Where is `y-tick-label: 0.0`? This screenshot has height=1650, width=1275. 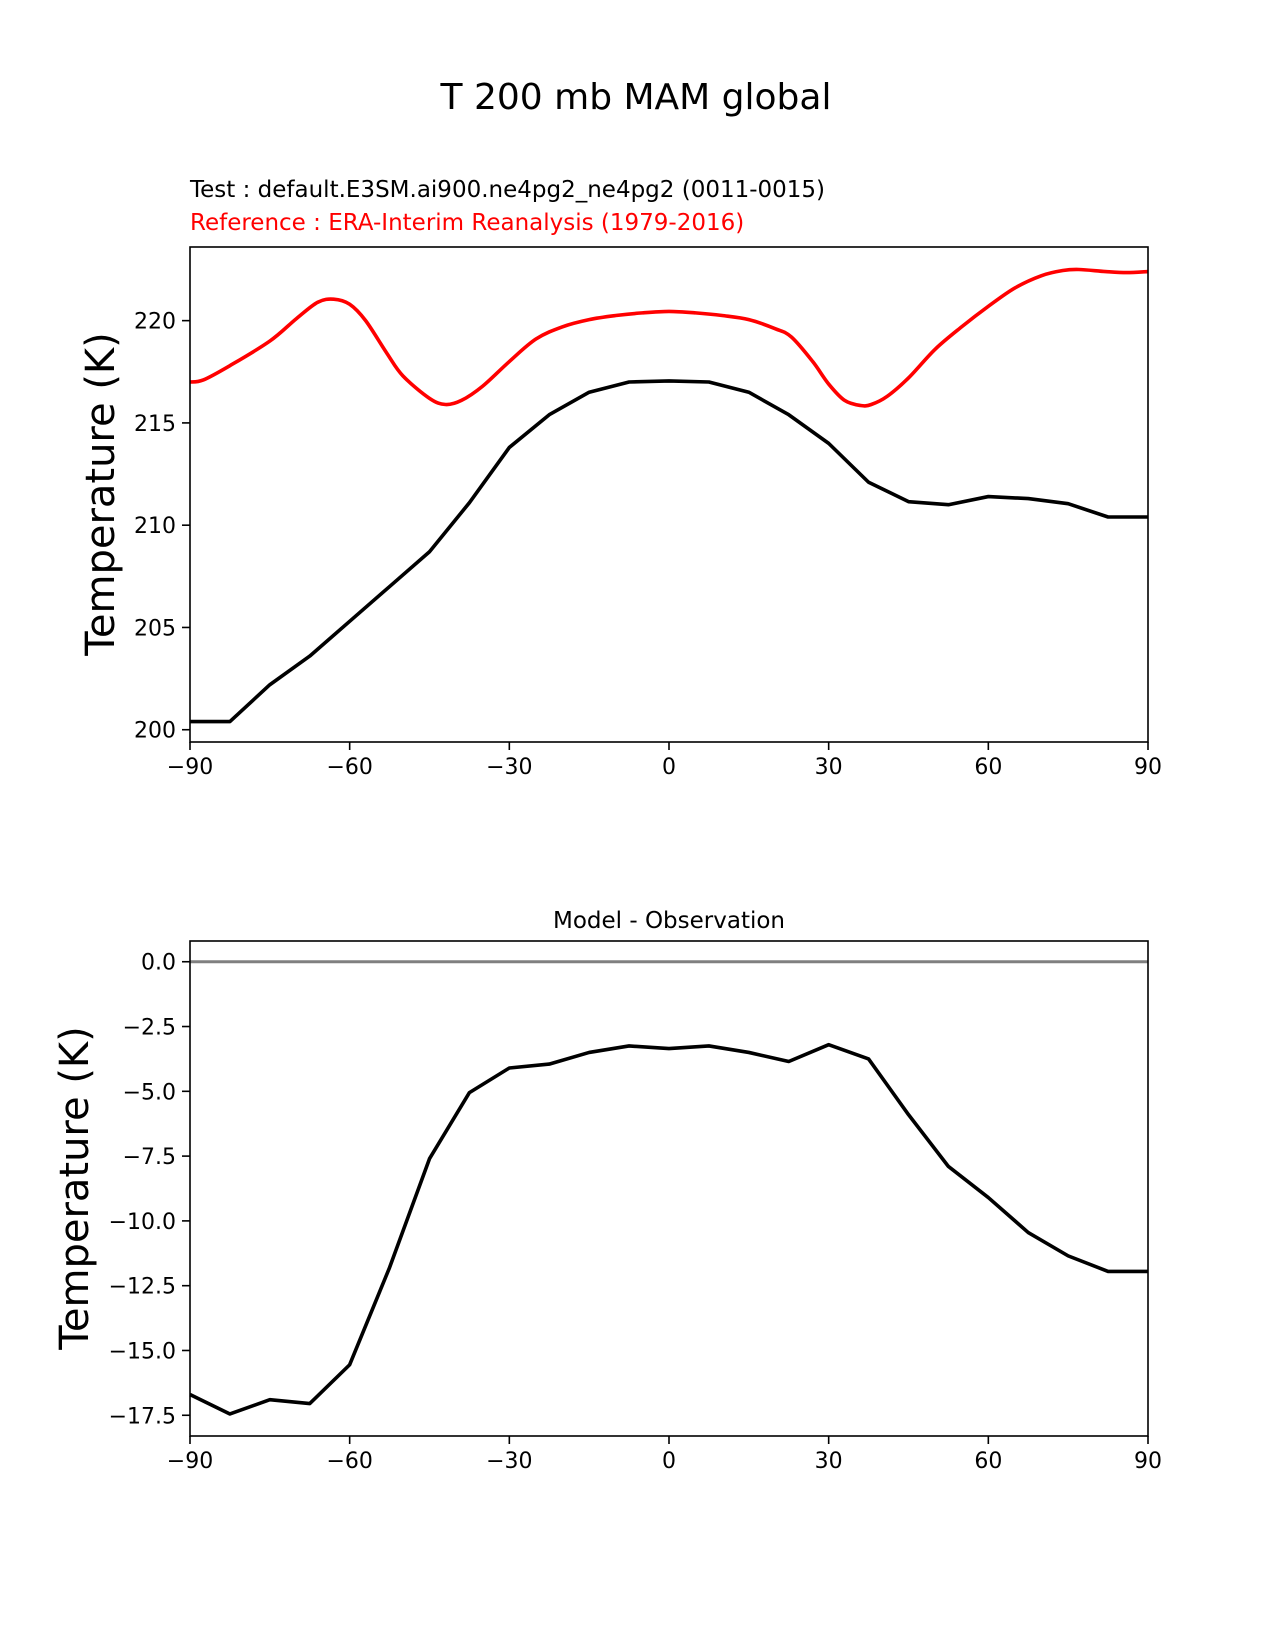
y-tick-label: 0.0 is located at coordinates (158, 963).